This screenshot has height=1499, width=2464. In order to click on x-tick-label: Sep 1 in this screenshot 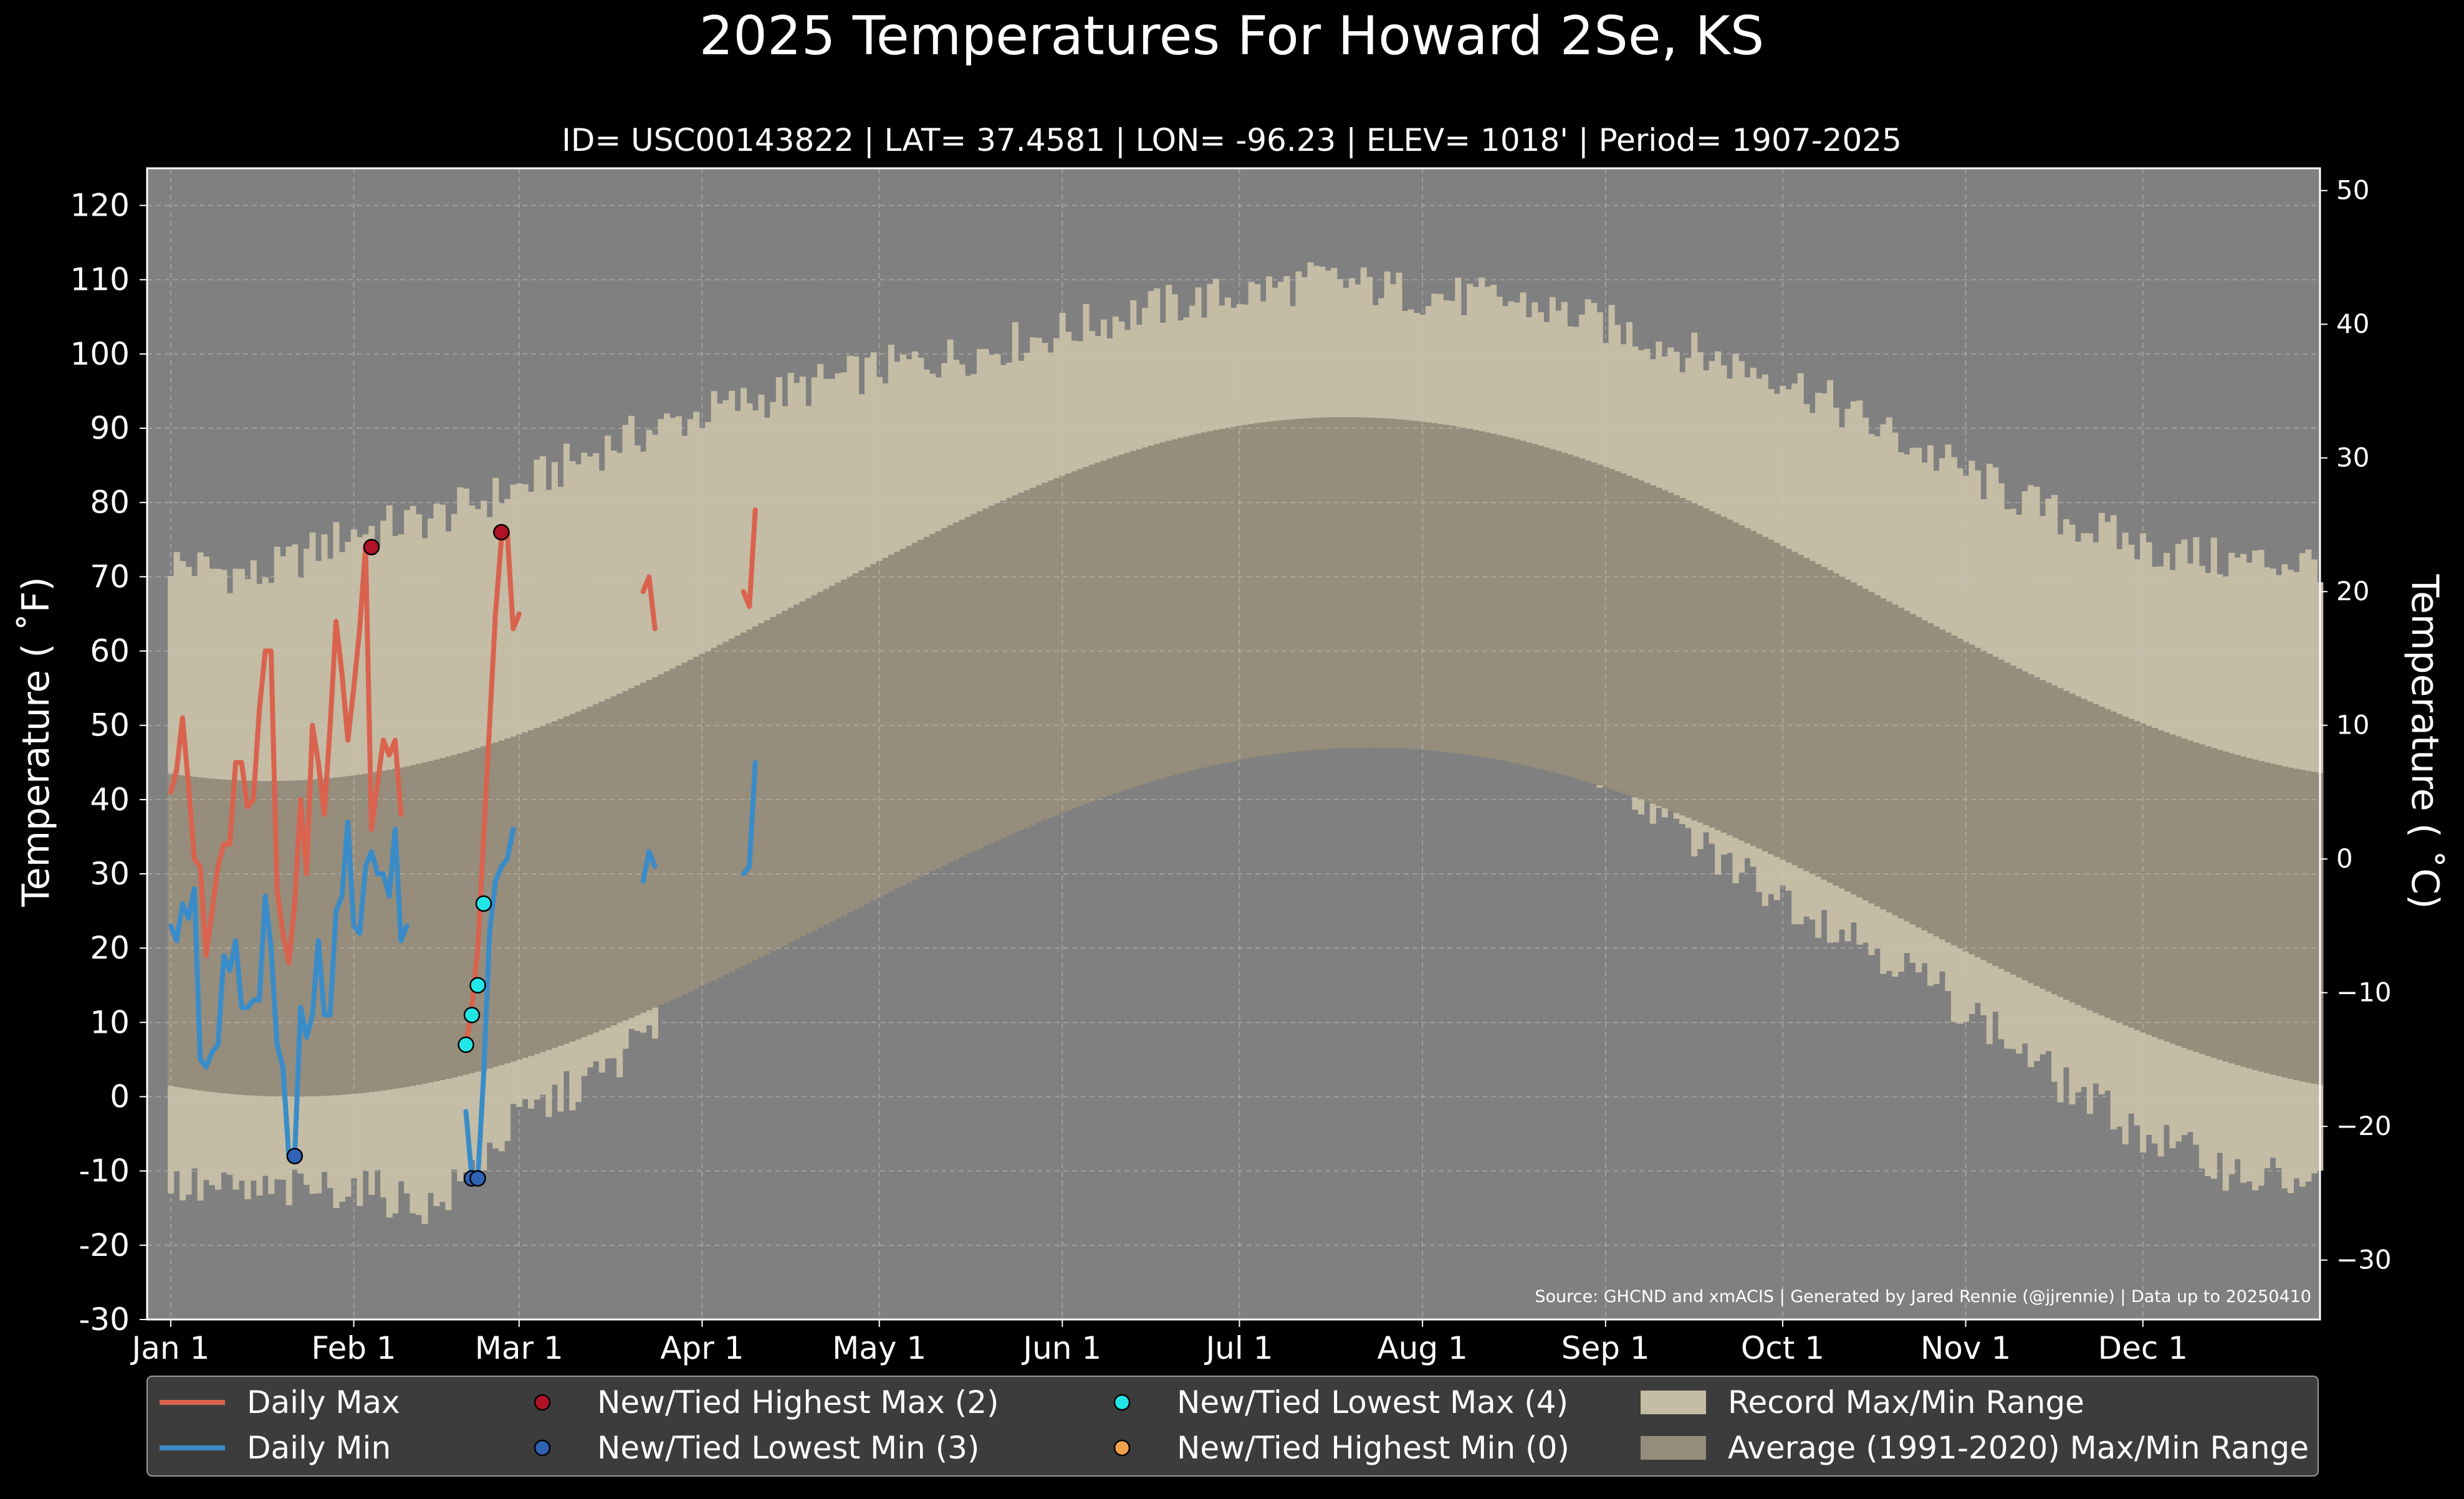, I will do `click(1605, 1348)`.